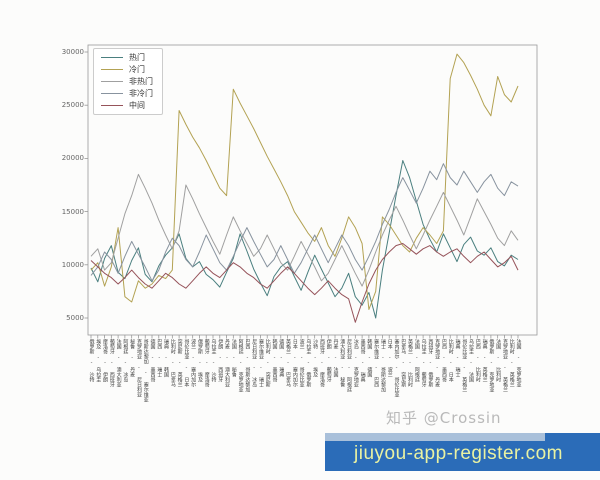 This screenshot has height=480, width=600. I want to click on x-tick-label: 波兰 - 塞内加尔, so click(193, 363).